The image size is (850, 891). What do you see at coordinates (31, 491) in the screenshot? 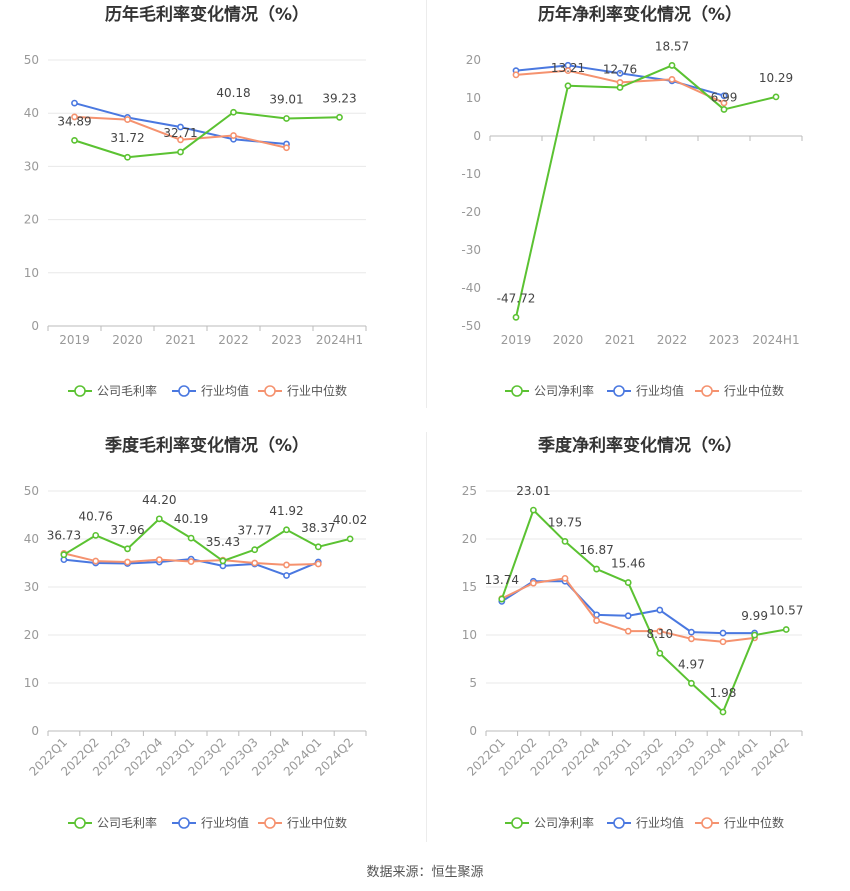
I see `y-tick-label: 50` at bounding box center [31, 491].